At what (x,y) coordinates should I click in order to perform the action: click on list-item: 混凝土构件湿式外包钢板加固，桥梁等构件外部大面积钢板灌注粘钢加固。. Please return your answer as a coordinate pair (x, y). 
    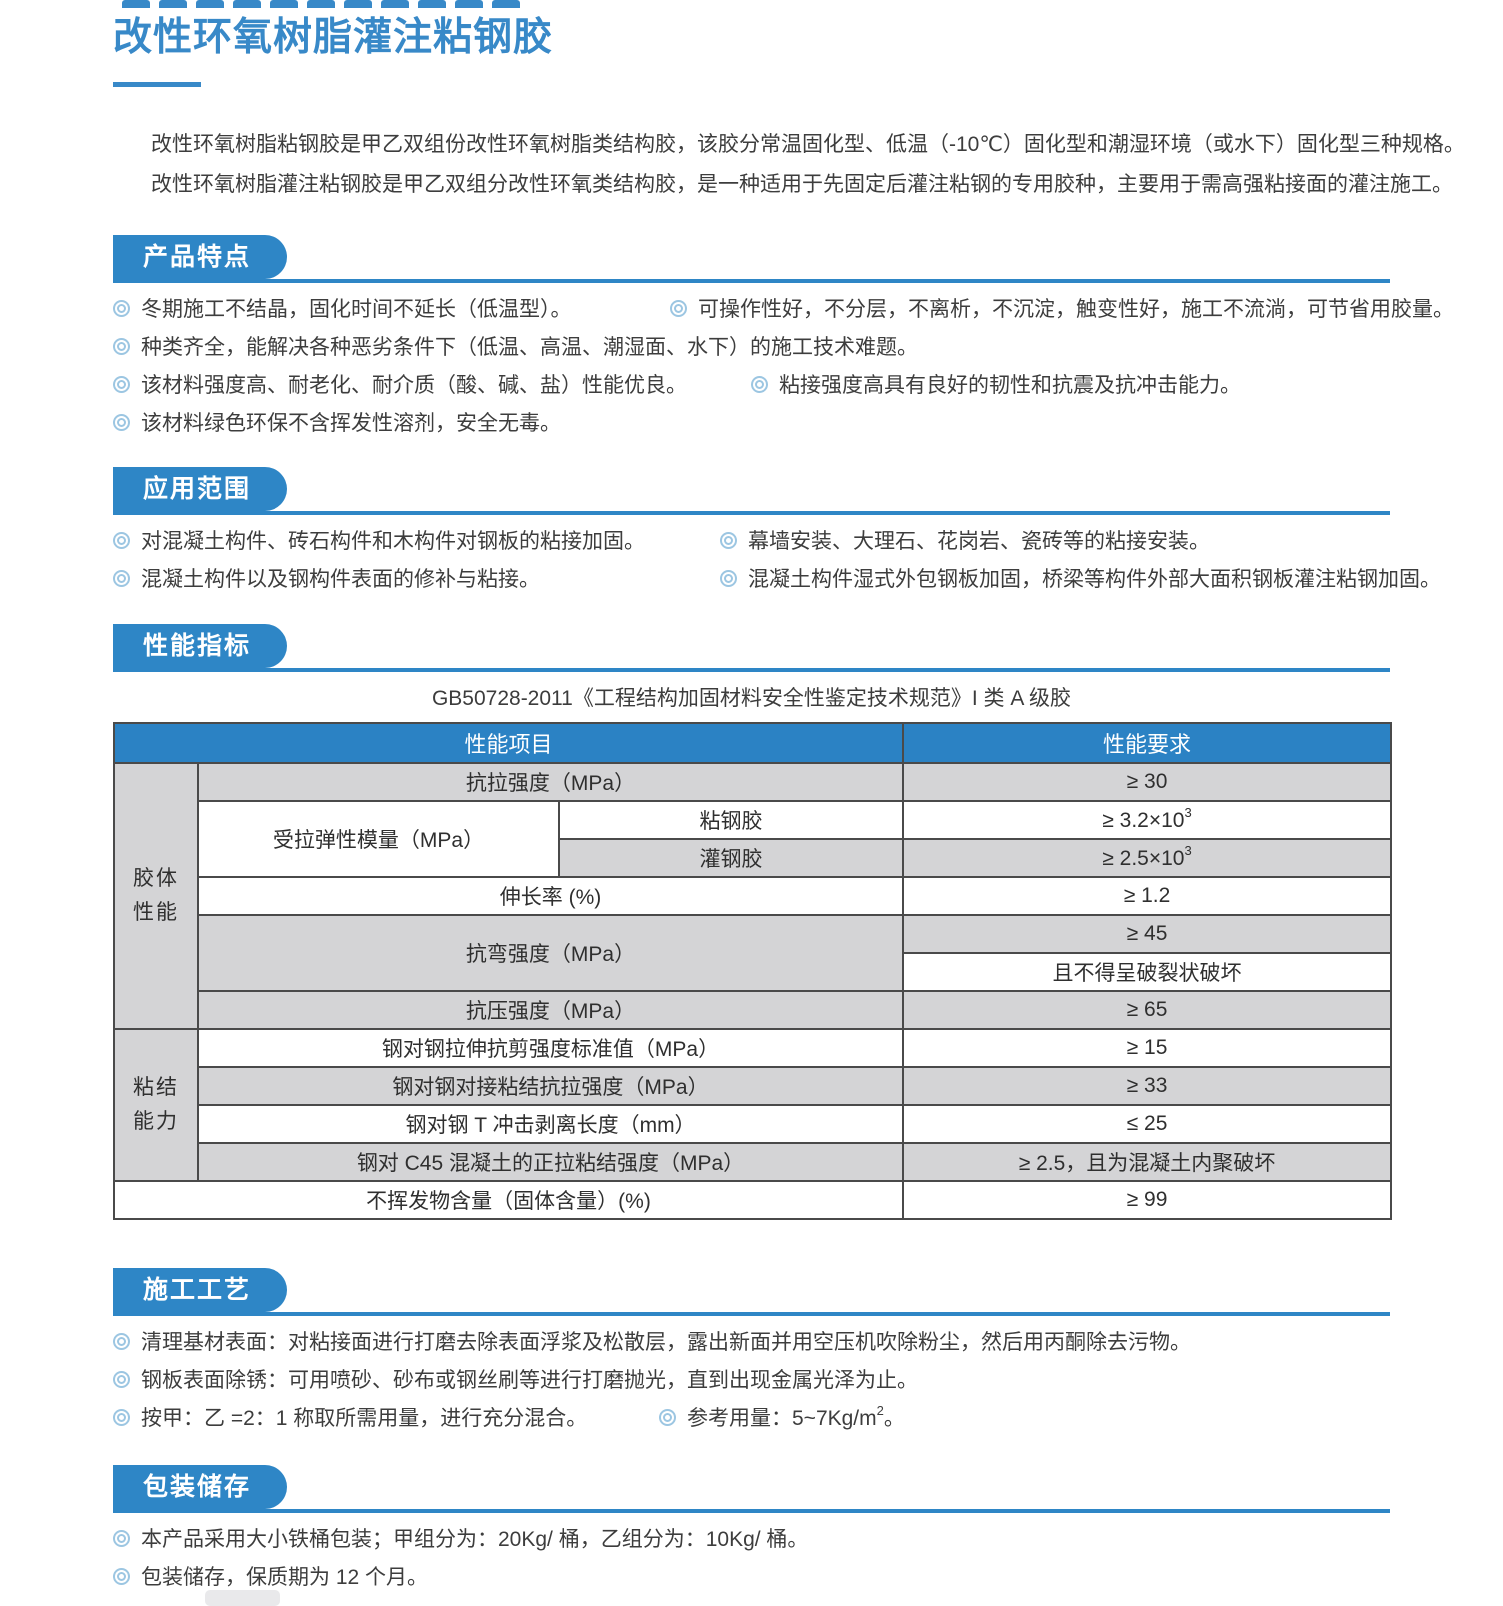
    Looking at the image, I should click on (1080, 578).